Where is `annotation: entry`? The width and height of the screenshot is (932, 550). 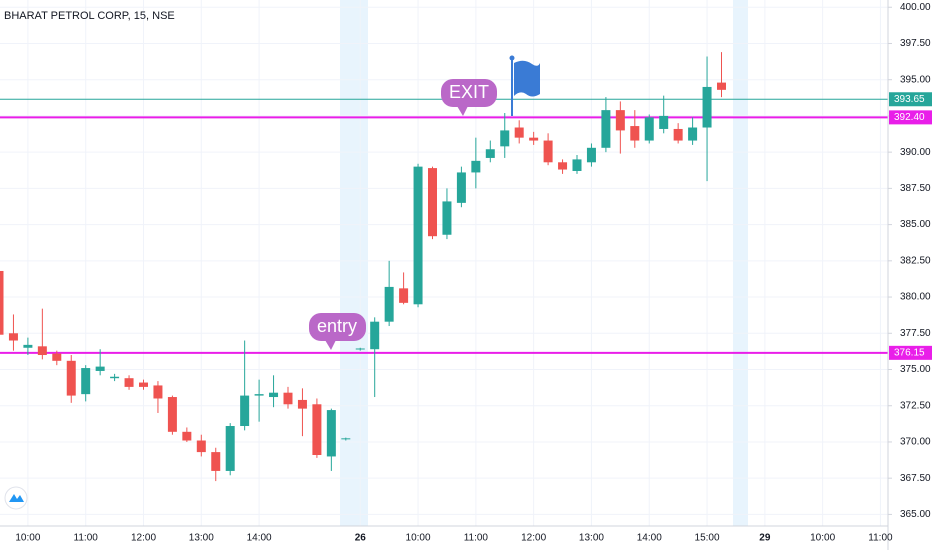 annotation: entry is located at coordinates (337, 326).